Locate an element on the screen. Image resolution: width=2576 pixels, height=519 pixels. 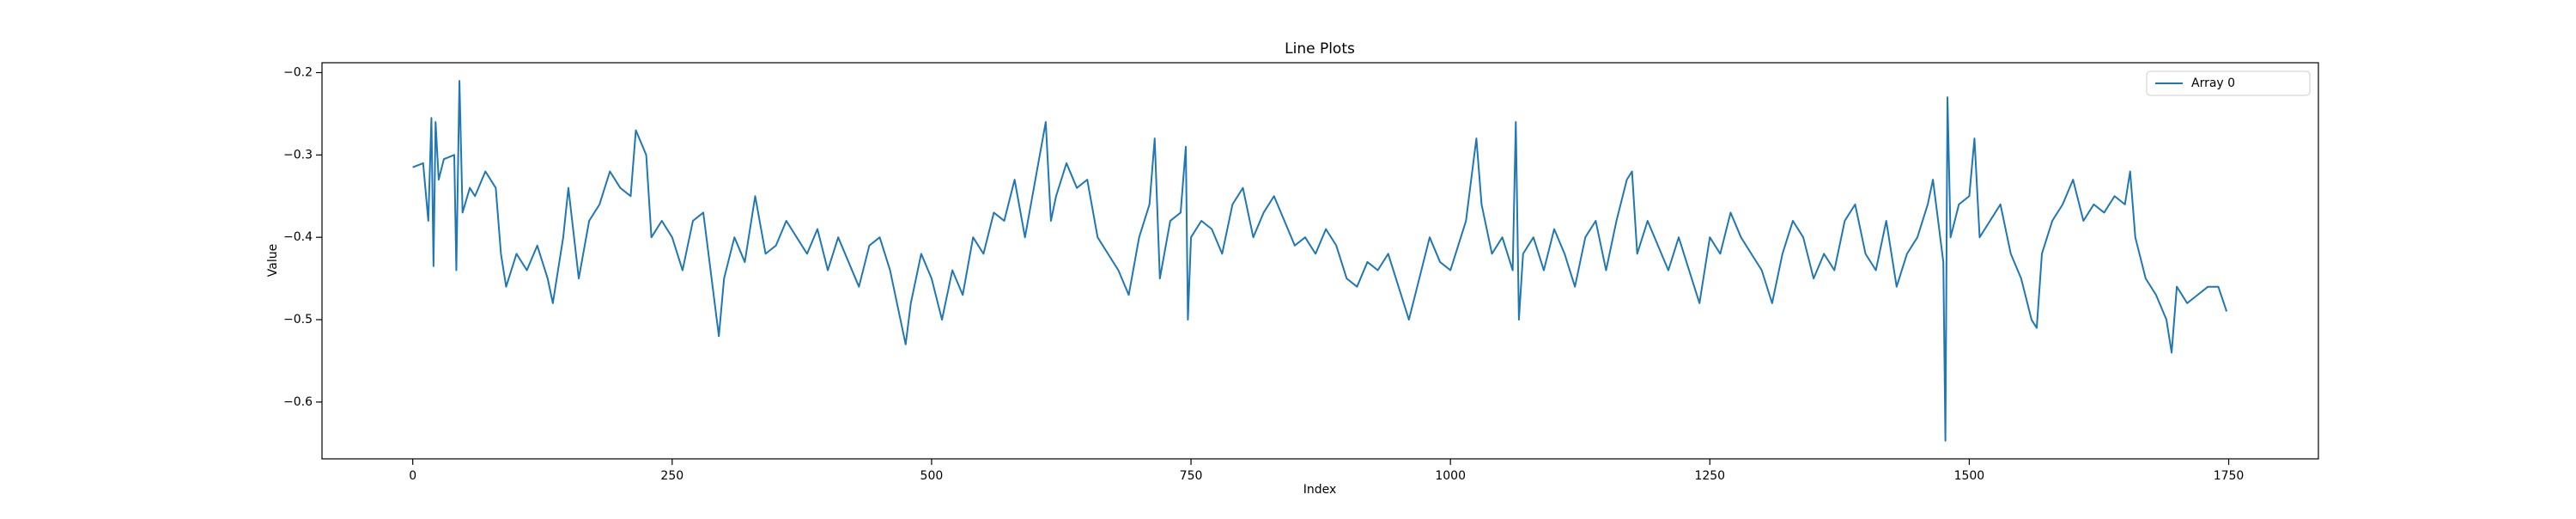
y-tick-label: −0.4 is located at coordinates (298, 237).